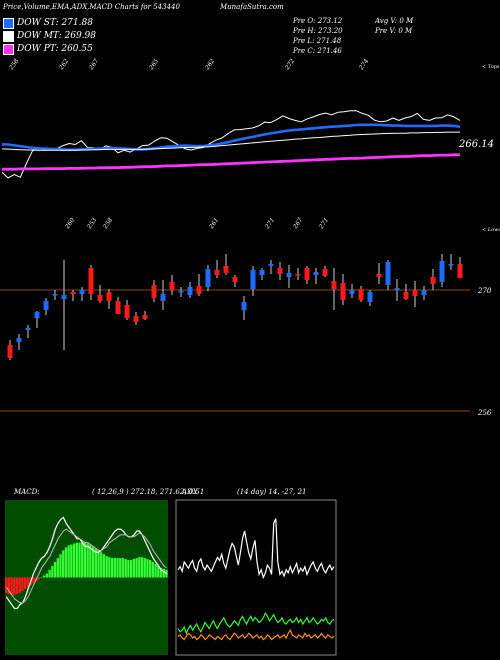 The image size is (500, 660). What do you see at coordinates (93, 65) in the screenshot?
I see `top-label: 267` at bounding box center [93, 65].